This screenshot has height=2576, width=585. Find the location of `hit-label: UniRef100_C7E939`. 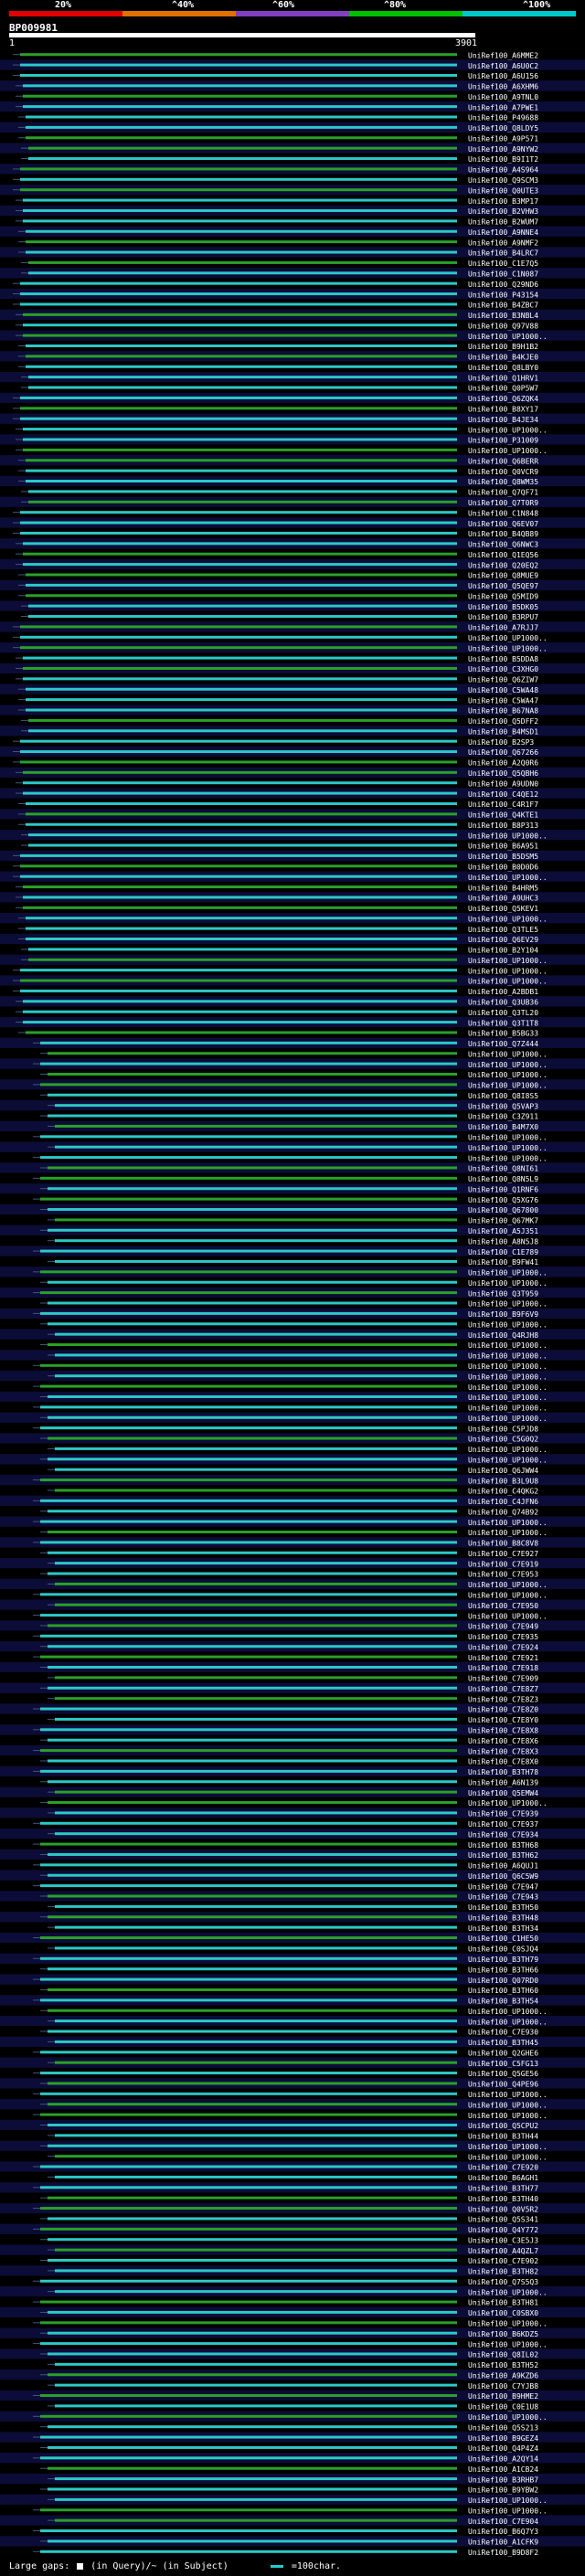

hit-label: UniRef100_C7E939 is located at coordinates (503, 1814).